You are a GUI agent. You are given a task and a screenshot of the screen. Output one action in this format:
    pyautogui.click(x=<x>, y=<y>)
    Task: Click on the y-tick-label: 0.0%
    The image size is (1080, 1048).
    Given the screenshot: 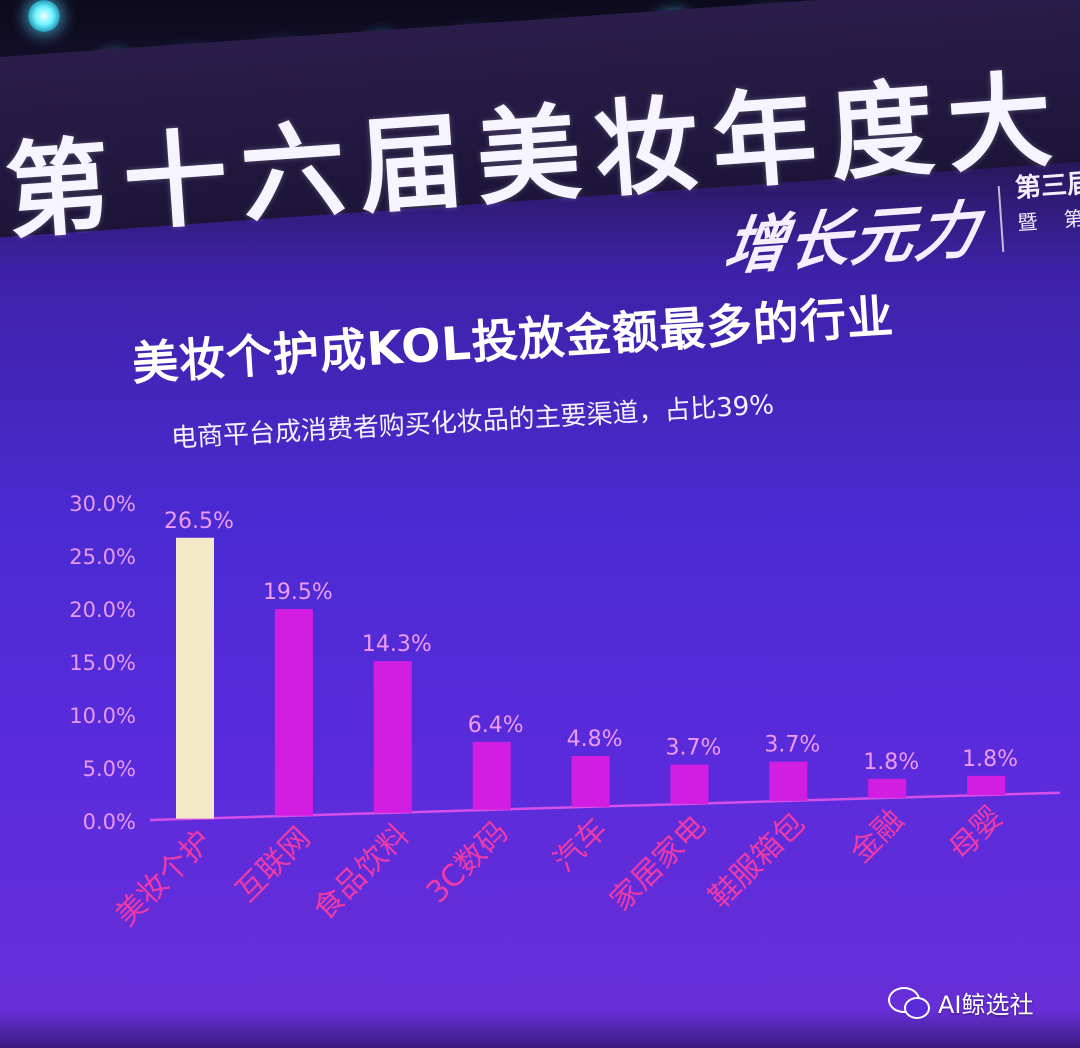 What is the action you would take?
    pyautogui.click(x=109, y=822)
    